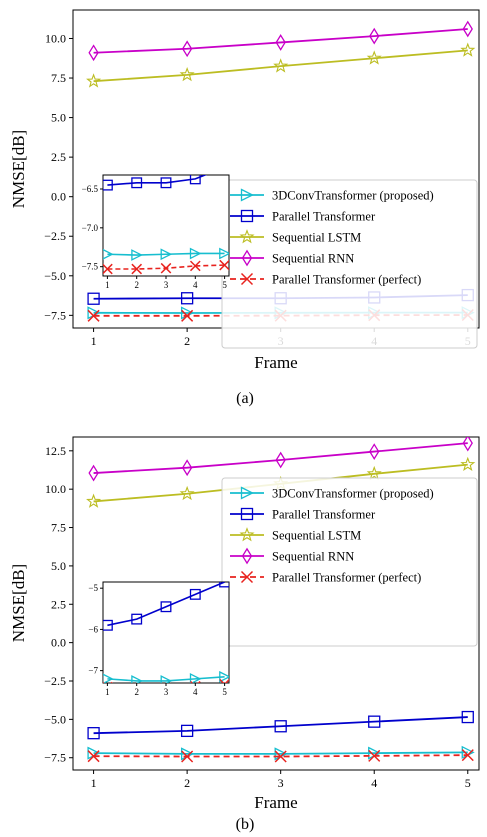  I want to click on inset-y-tick-label: −6.5, so click(90, 189).